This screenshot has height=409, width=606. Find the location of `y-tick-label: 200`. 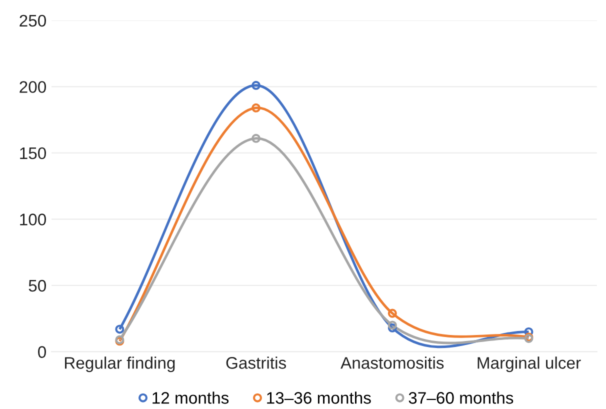

y-tick-label: 200 is located at coordinates (33, 87).